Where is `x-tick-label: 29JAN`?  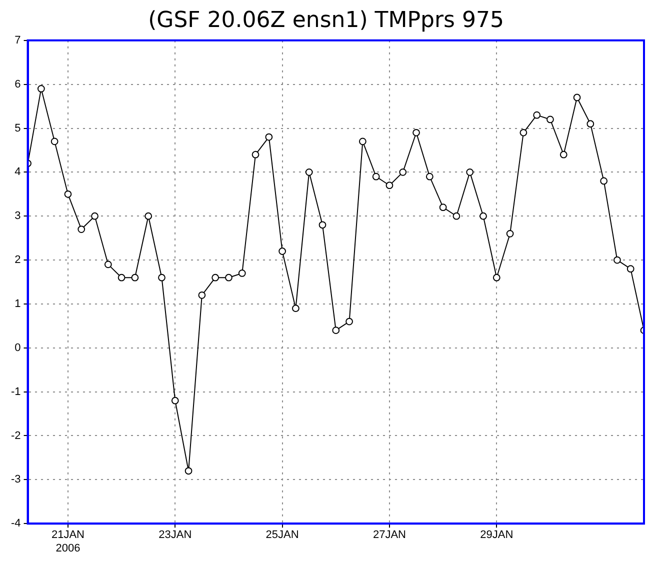 x-tick-label: 29JAN is located at coordinates (497, 535).